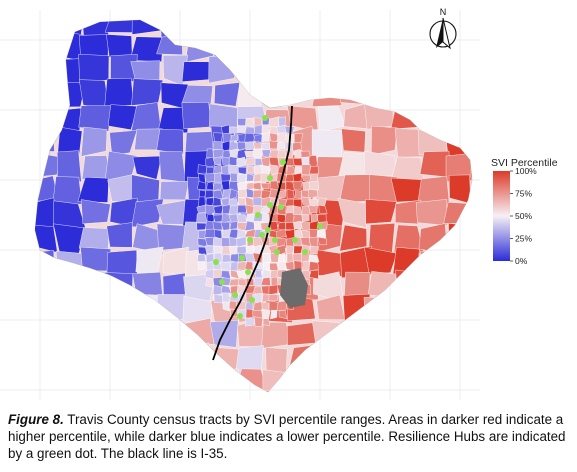  Describe the element at coordinates (526, 171) in the screenshot. I see `legend-tick-label: 100%` at that location.